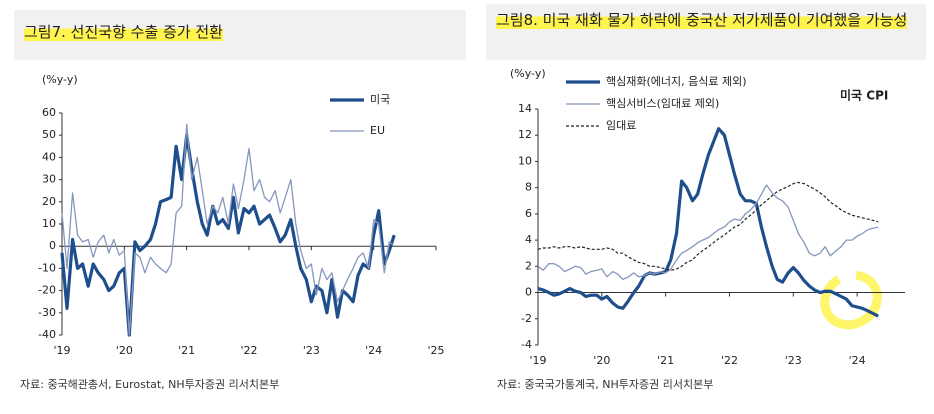  I want to click on source: 자료: 중국국가통계국, NH투자증권 리서치본부, so click(605, 384).